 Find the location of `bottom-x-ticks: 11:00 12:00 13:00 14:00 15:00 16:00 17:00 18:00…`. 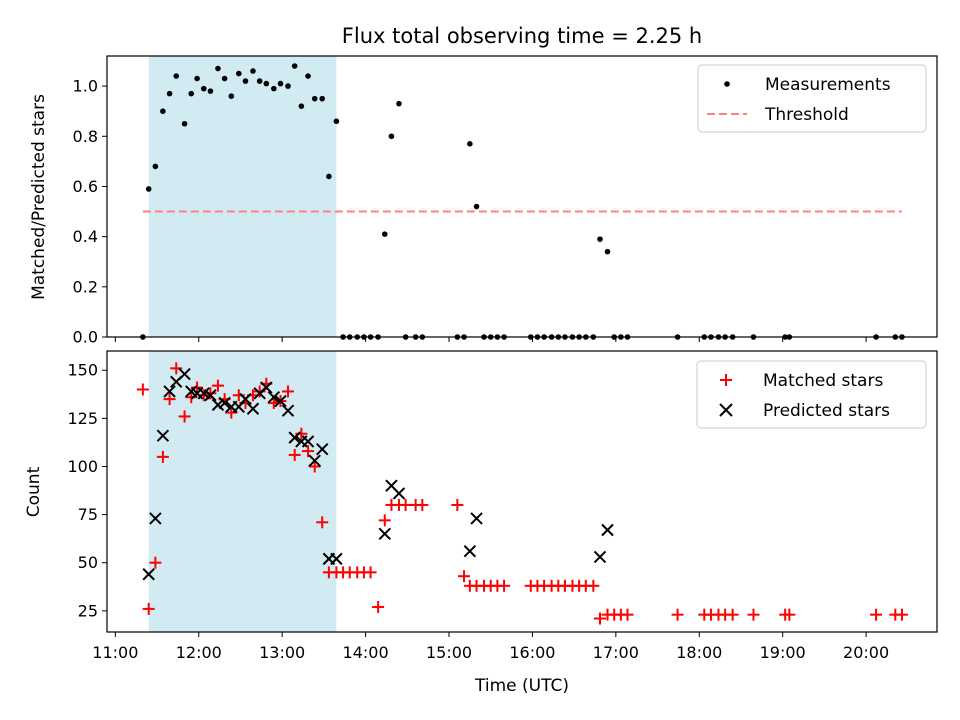

bottom-x-ticks: 11:00 12:00 13:00 14:00 15:00 16:00 17:00 18:00… is located at coordinates (490, 647).